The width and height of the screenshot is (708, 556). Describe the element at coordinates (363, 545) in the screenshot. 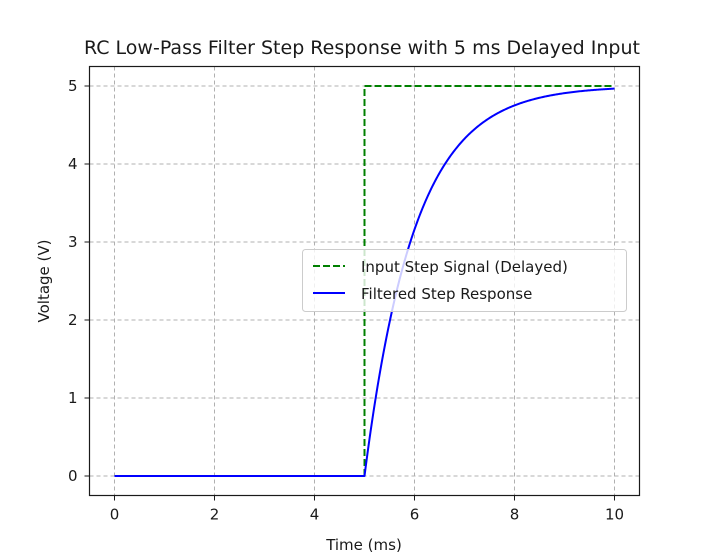

I see `x-axis-label: Time (ms)` at that location.